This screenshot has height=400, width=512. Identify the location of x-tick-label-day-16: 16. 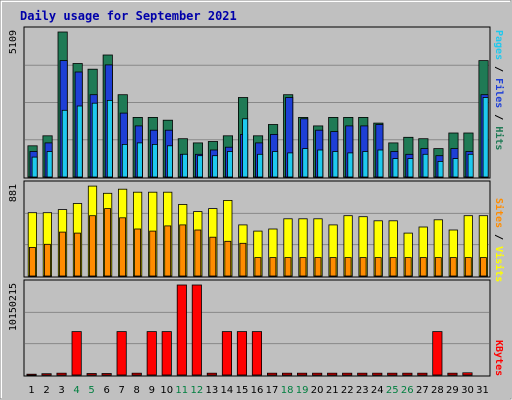
(257, 390).